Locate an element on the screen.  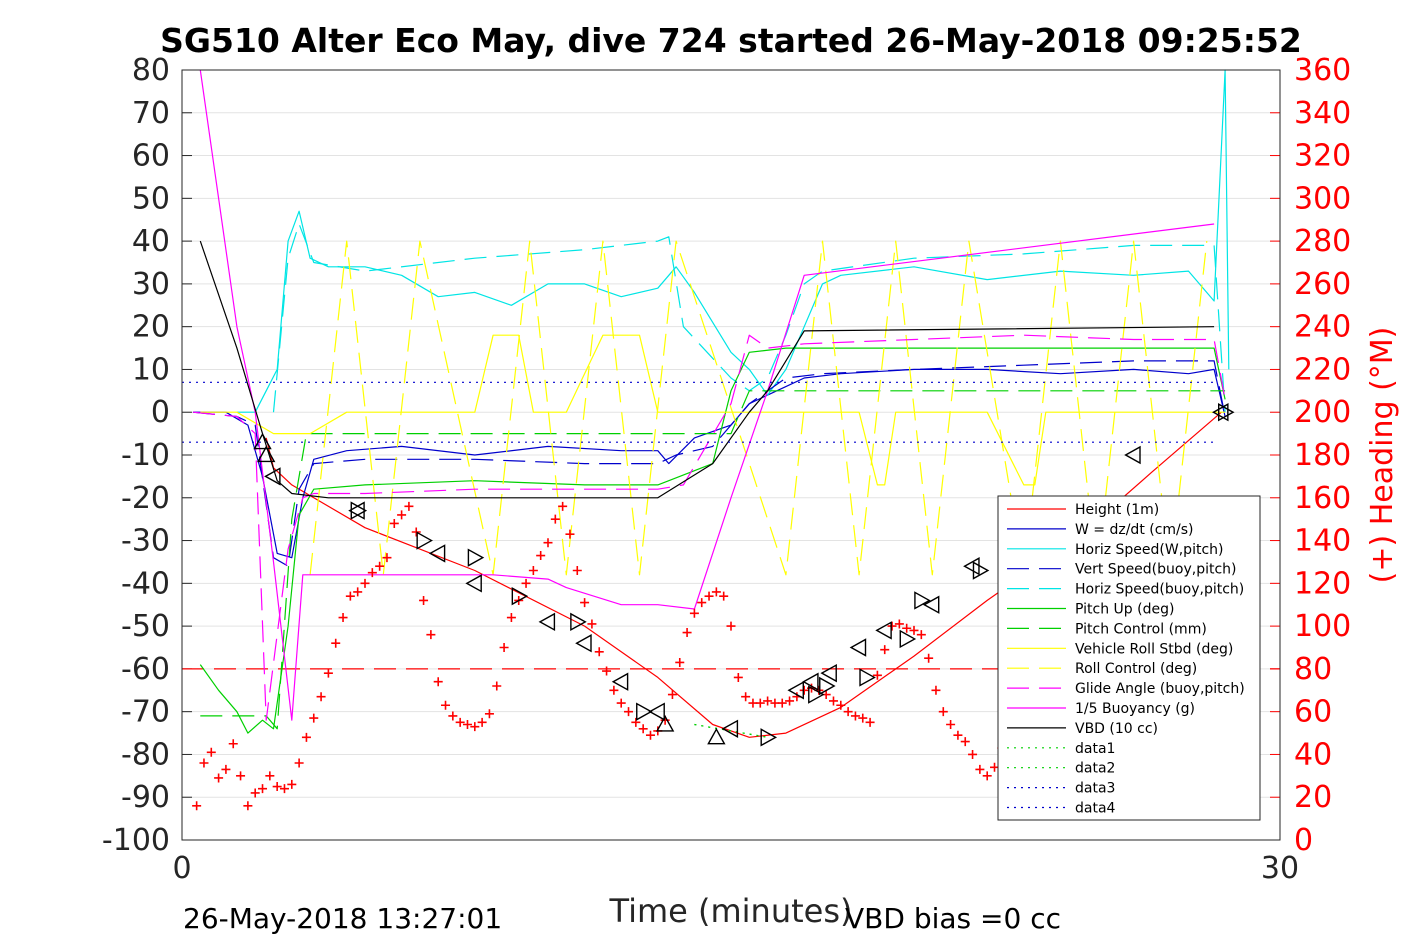
legend-box is located at coordinates (1129, 658).